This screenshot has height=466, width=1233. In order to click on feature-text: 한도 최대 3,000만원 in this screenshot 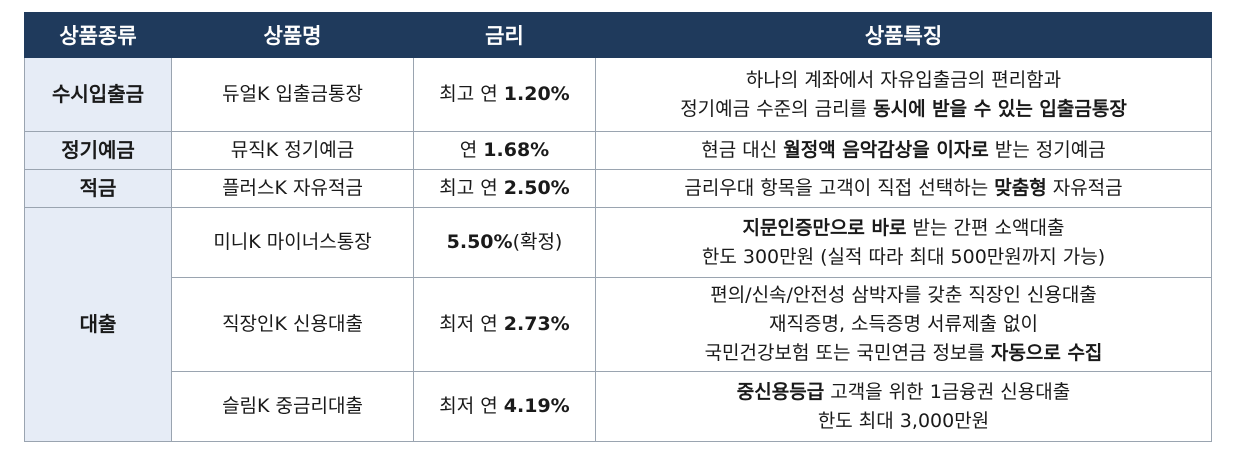, I will do `click(903, 420)`.